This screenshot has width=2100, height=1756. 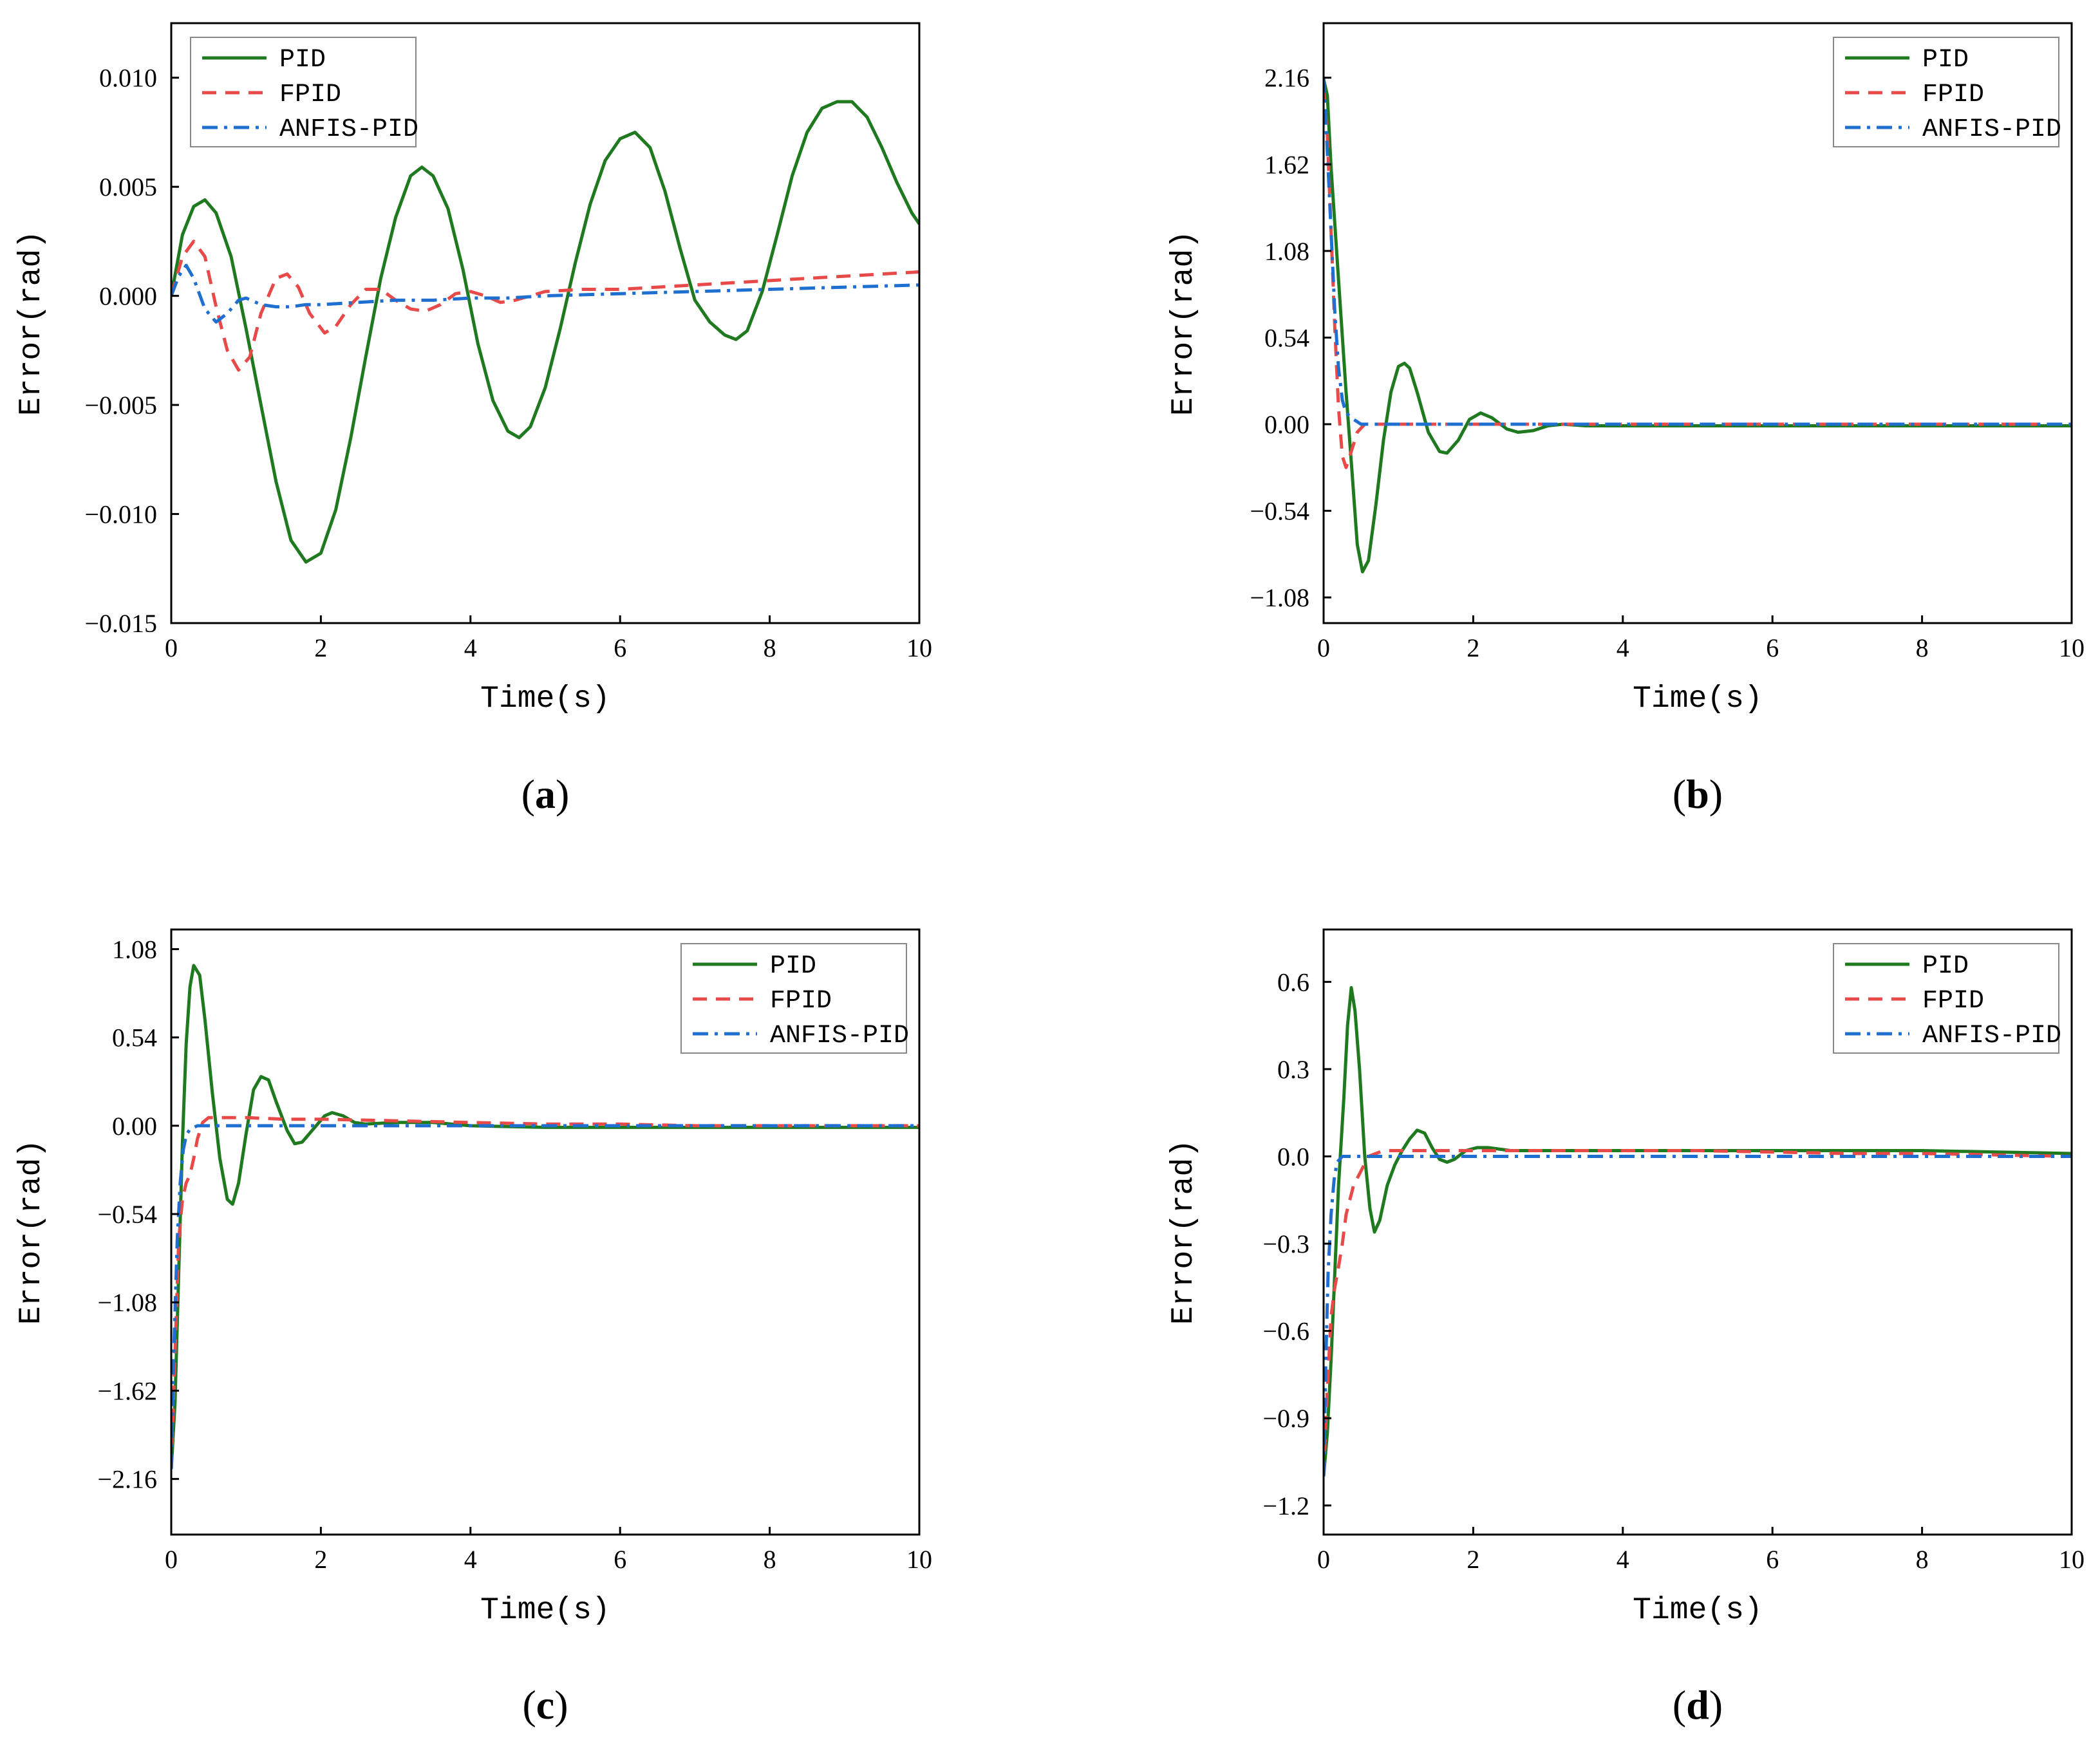 I want to click on y-tick-label: −1.2, so click(x=1285, y=1505).